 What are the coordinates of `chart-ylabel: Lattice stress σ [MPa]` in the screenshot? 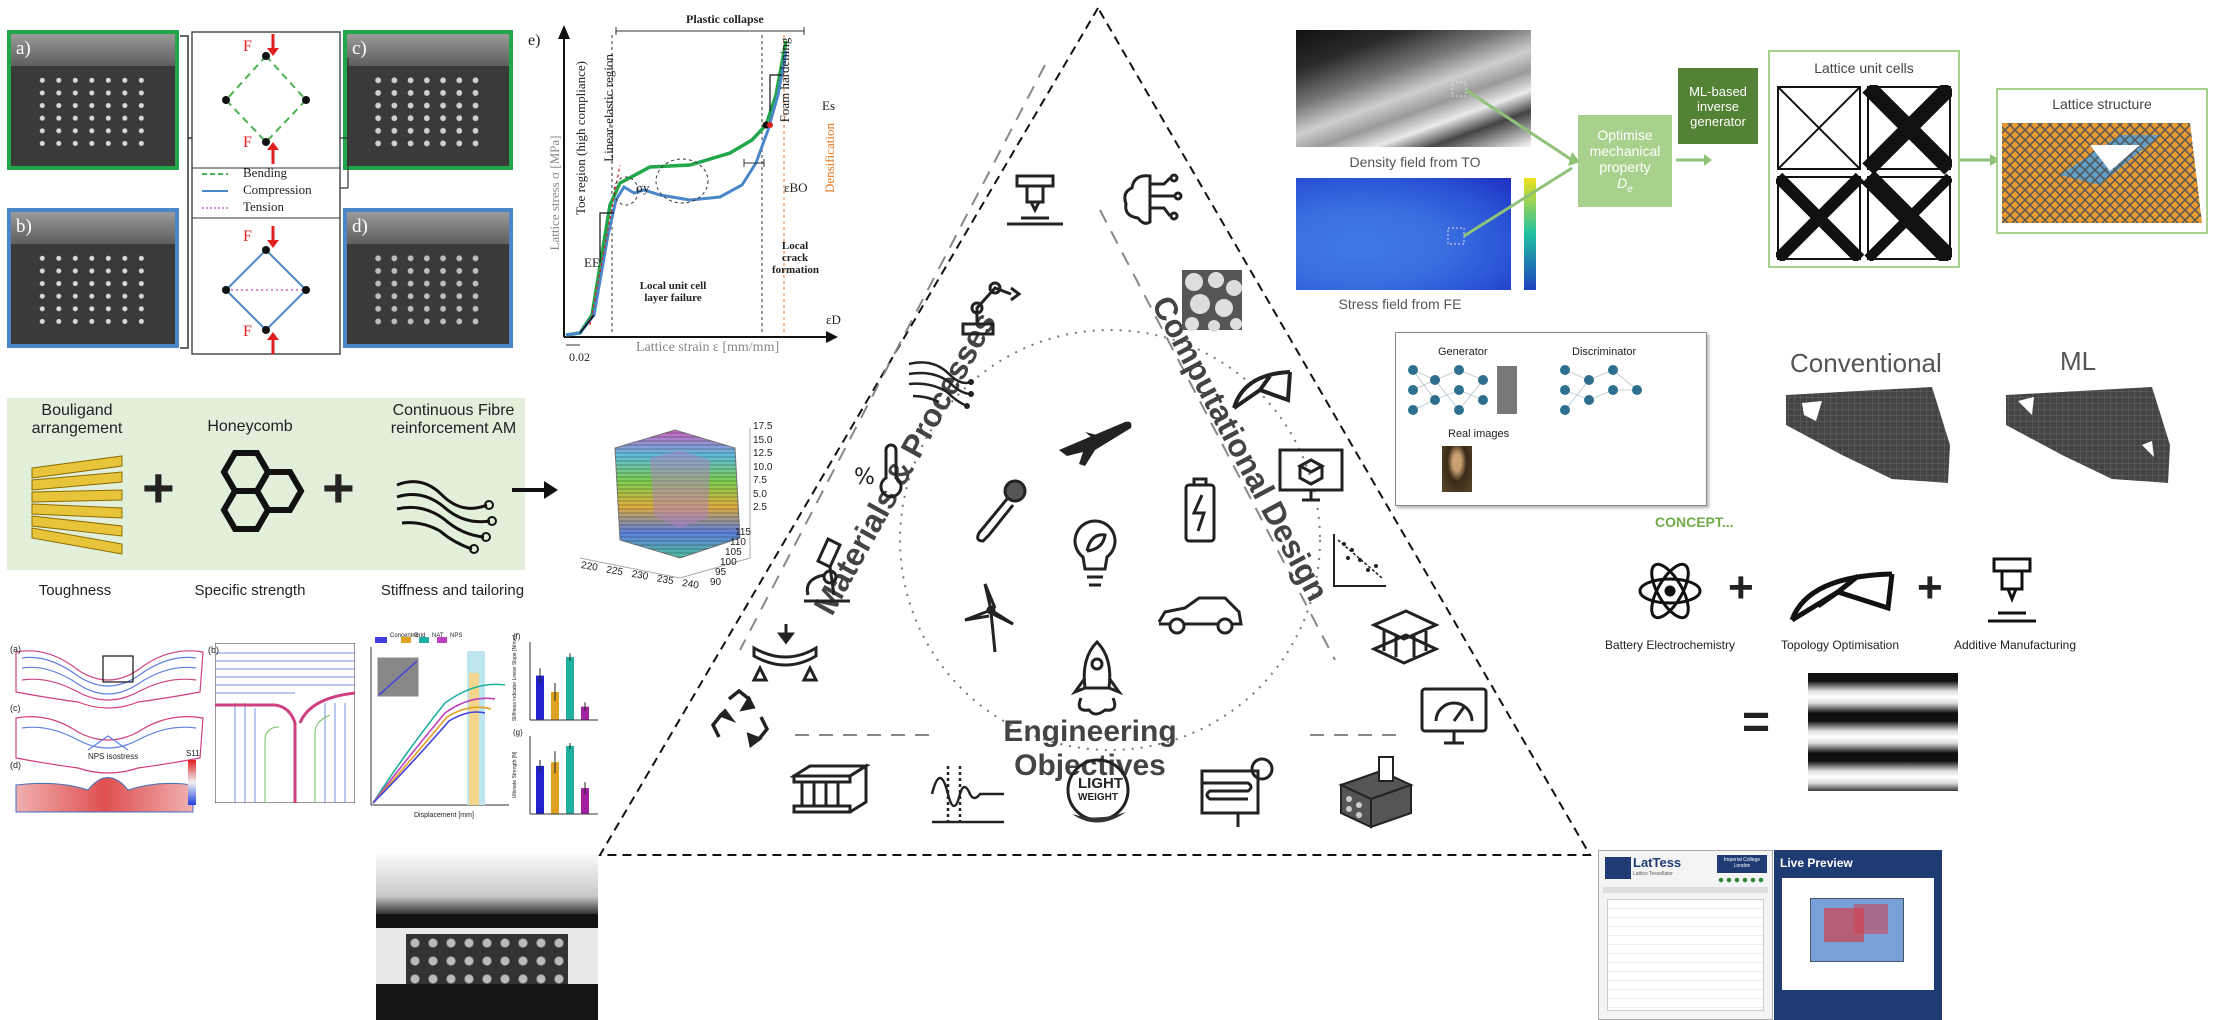 It's located at (554, 193).